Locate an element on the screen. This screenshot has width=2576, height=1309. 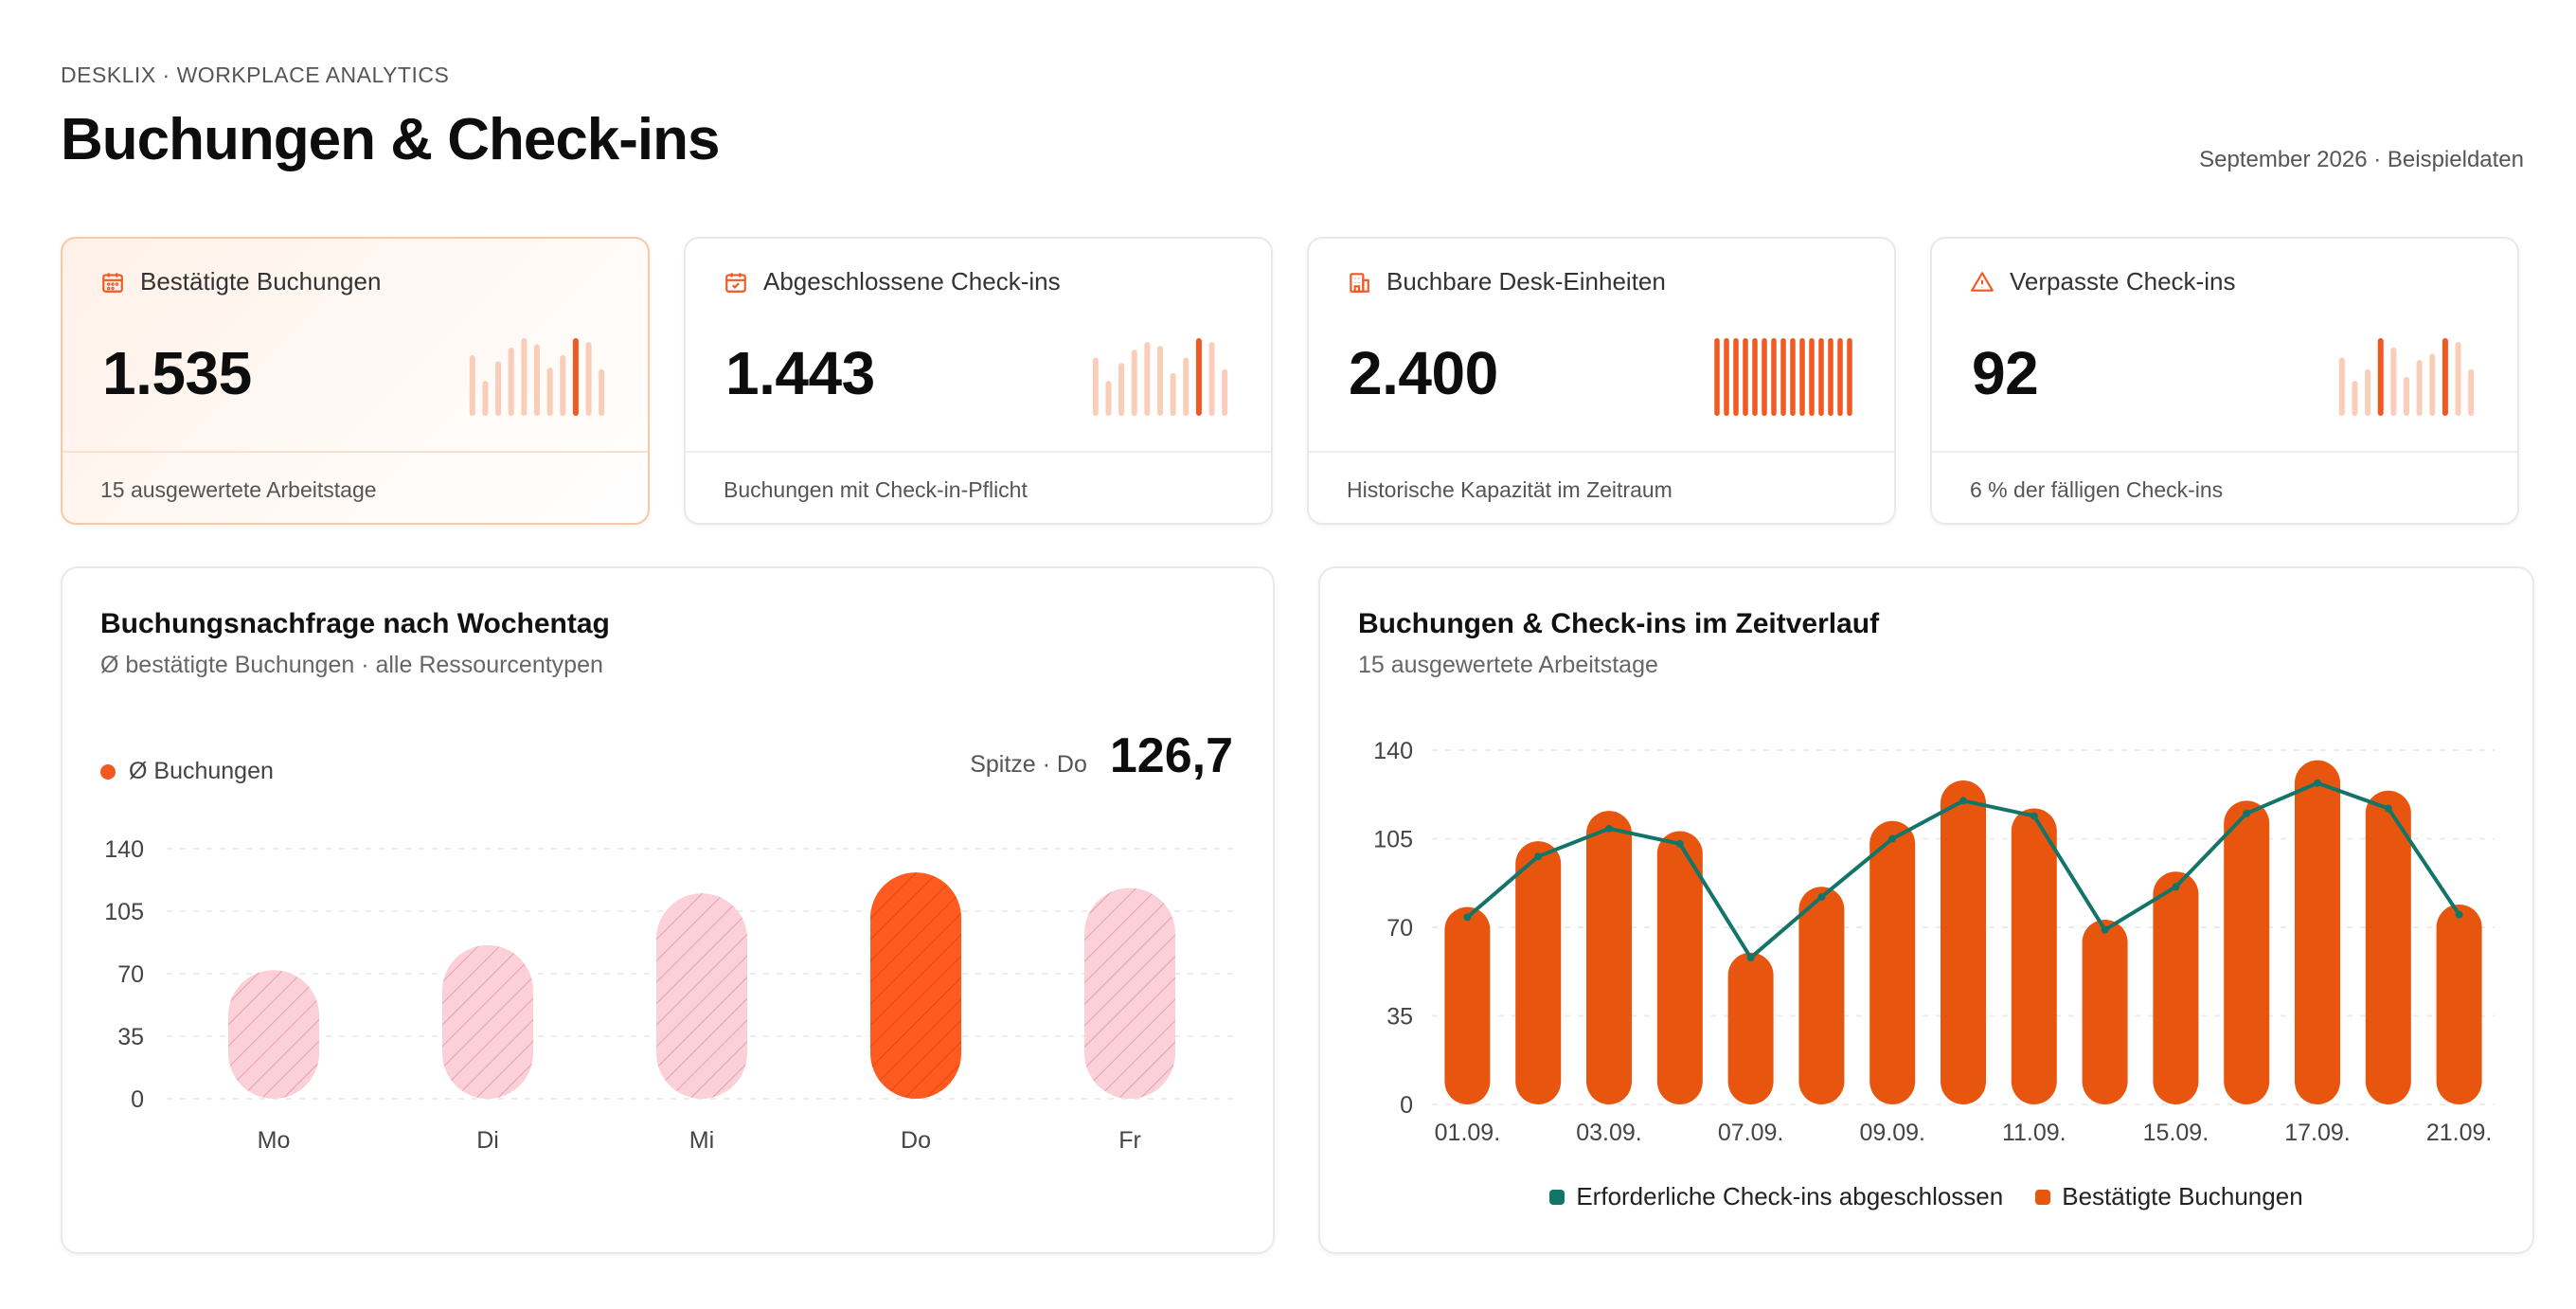
peak-label: Spitze · Do is located at coordinates (1028, 765).